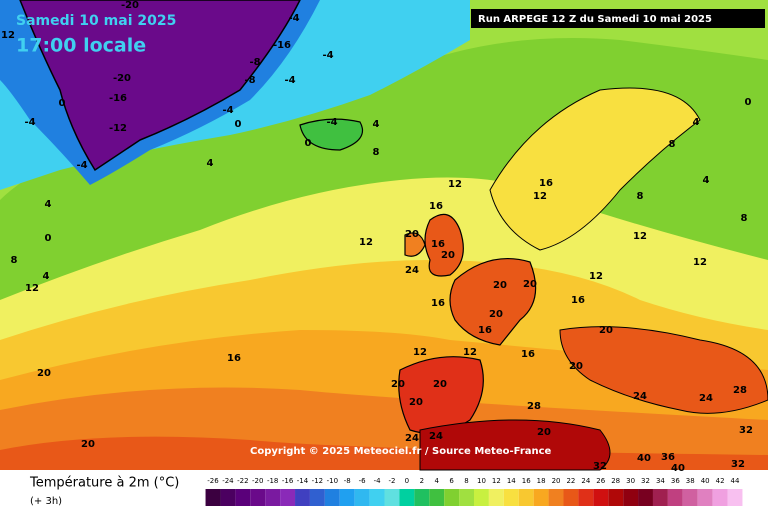 The image size is (768, 512). What do you see at coordinates (160, 86) in the screenshot?
I see `greenland` at bounding box center [160, 86].